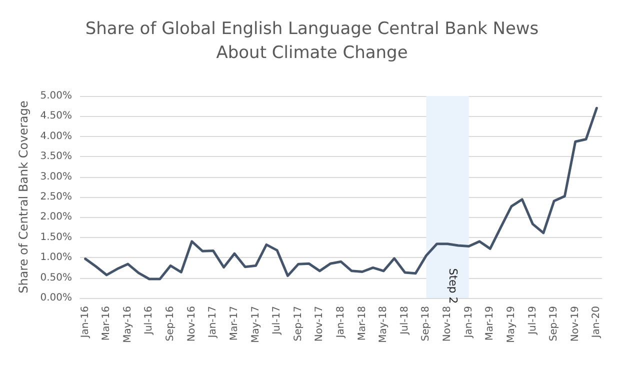 The image size is (624, 368). I want to click on y-tick-label: 1.50%, so click(56, 237).